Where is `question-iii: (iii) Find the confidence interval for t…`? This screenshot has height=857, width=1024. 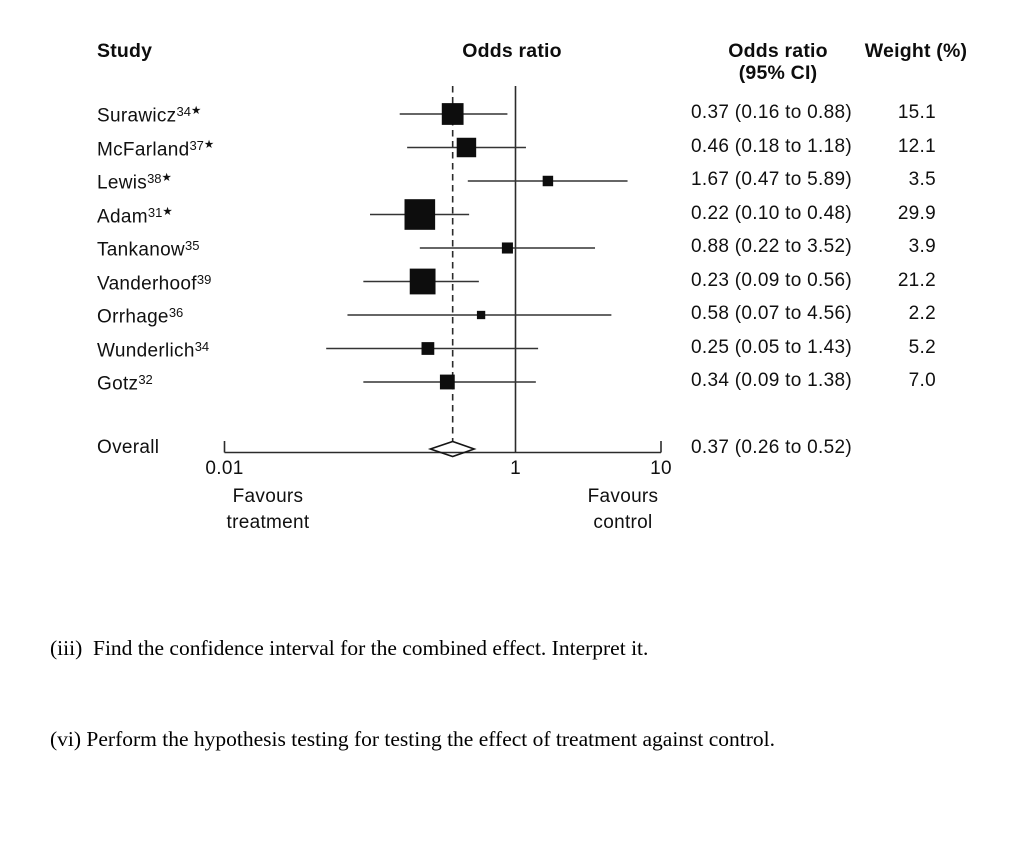 question-iii: (iii) Find the confidence interval for t… is located at coordinates (349, 648).